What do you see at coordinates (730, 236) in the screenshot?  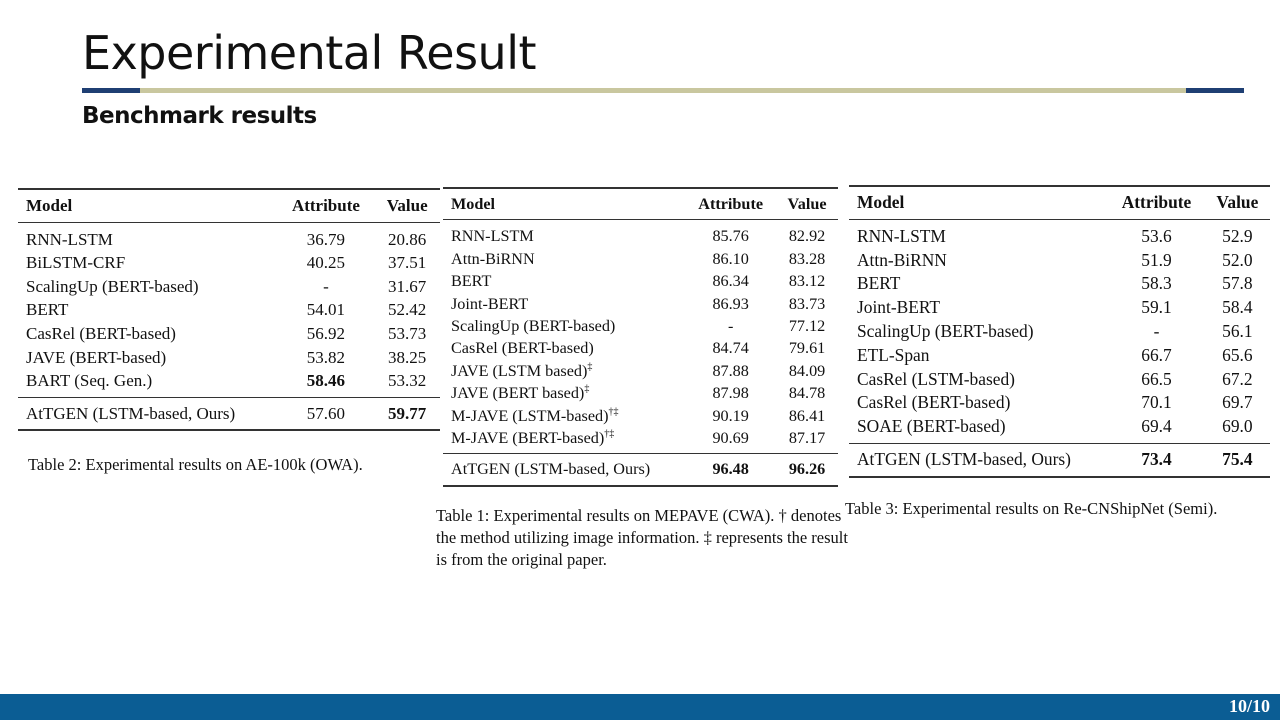 I see `attribute-cell: 85.76` at bounding box center [730, 236].